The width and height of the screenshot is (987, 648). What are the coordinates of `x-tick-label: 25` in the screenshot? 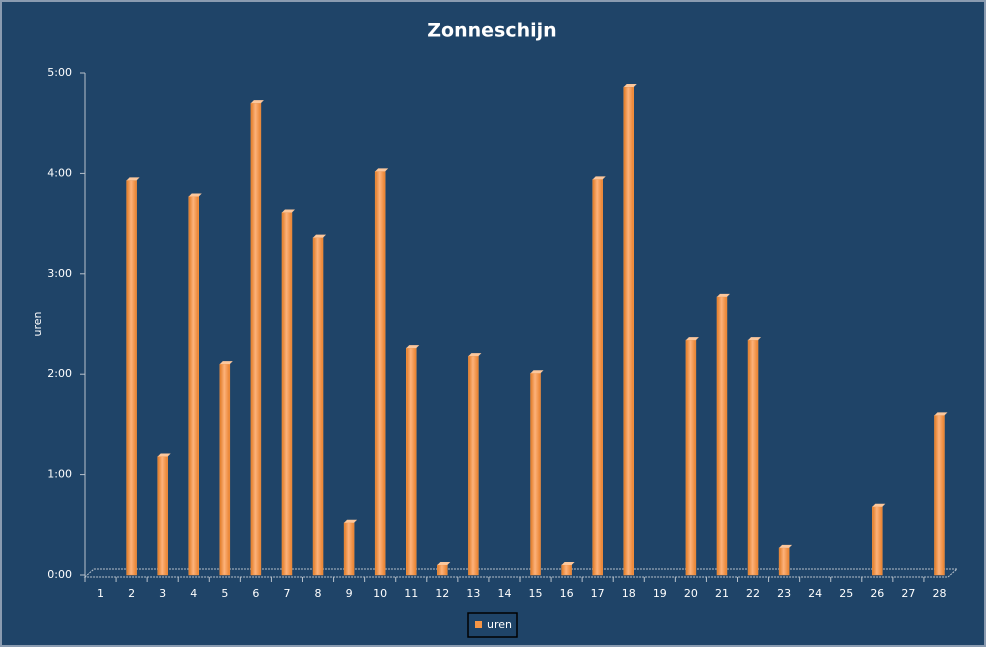 It's located at (846, 593).